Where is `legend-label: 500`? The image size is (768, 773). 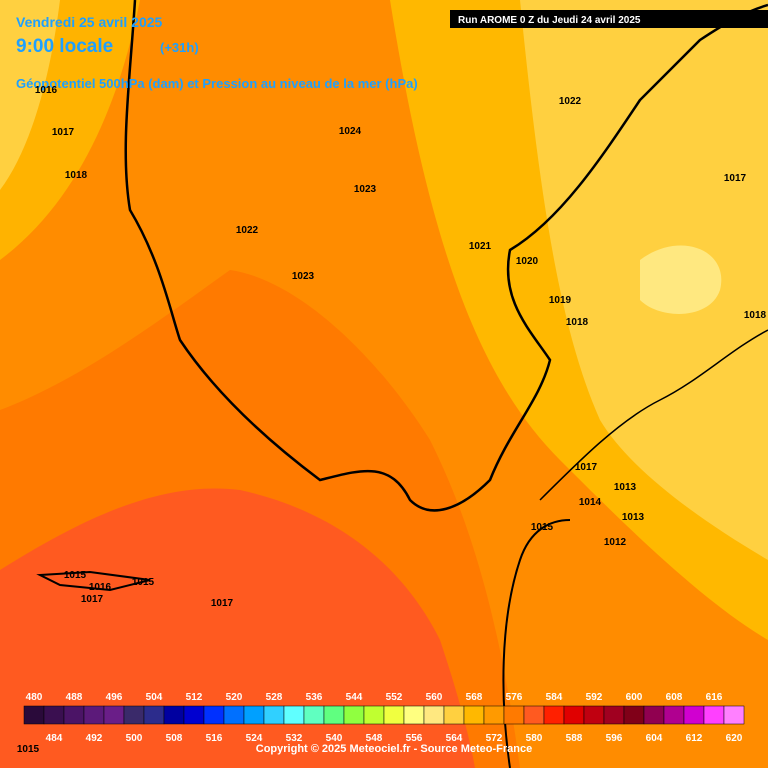
legend-label: 500 is located at coordinates (134, 738).